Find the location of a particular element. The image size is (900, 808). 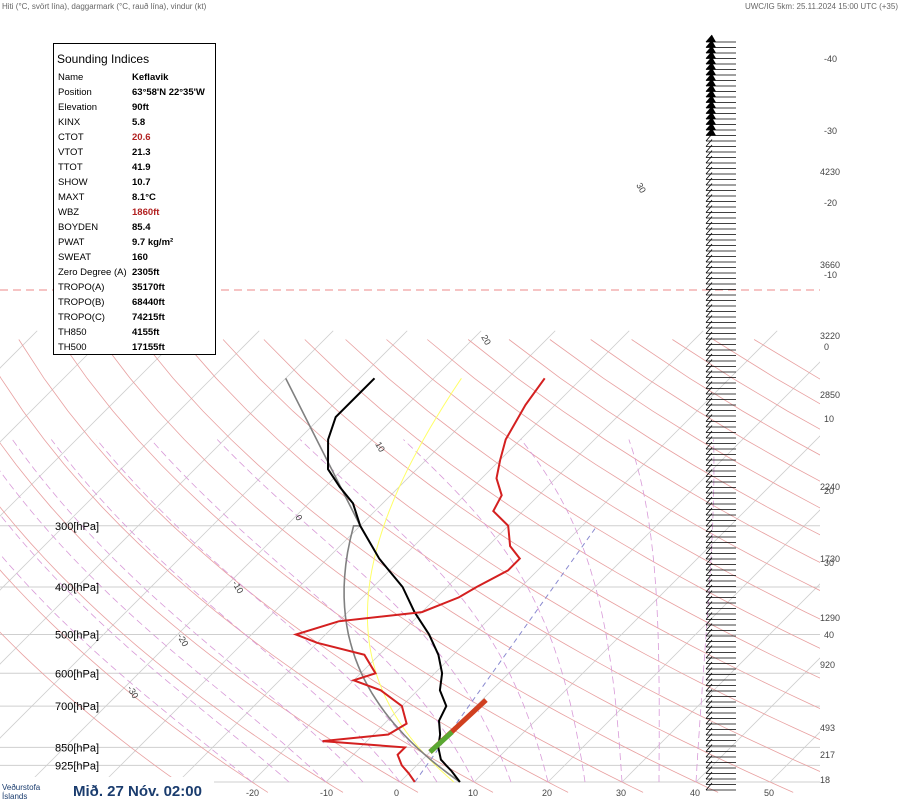

indices-row: KINX 5.8 is located at coordinates (134, 122).